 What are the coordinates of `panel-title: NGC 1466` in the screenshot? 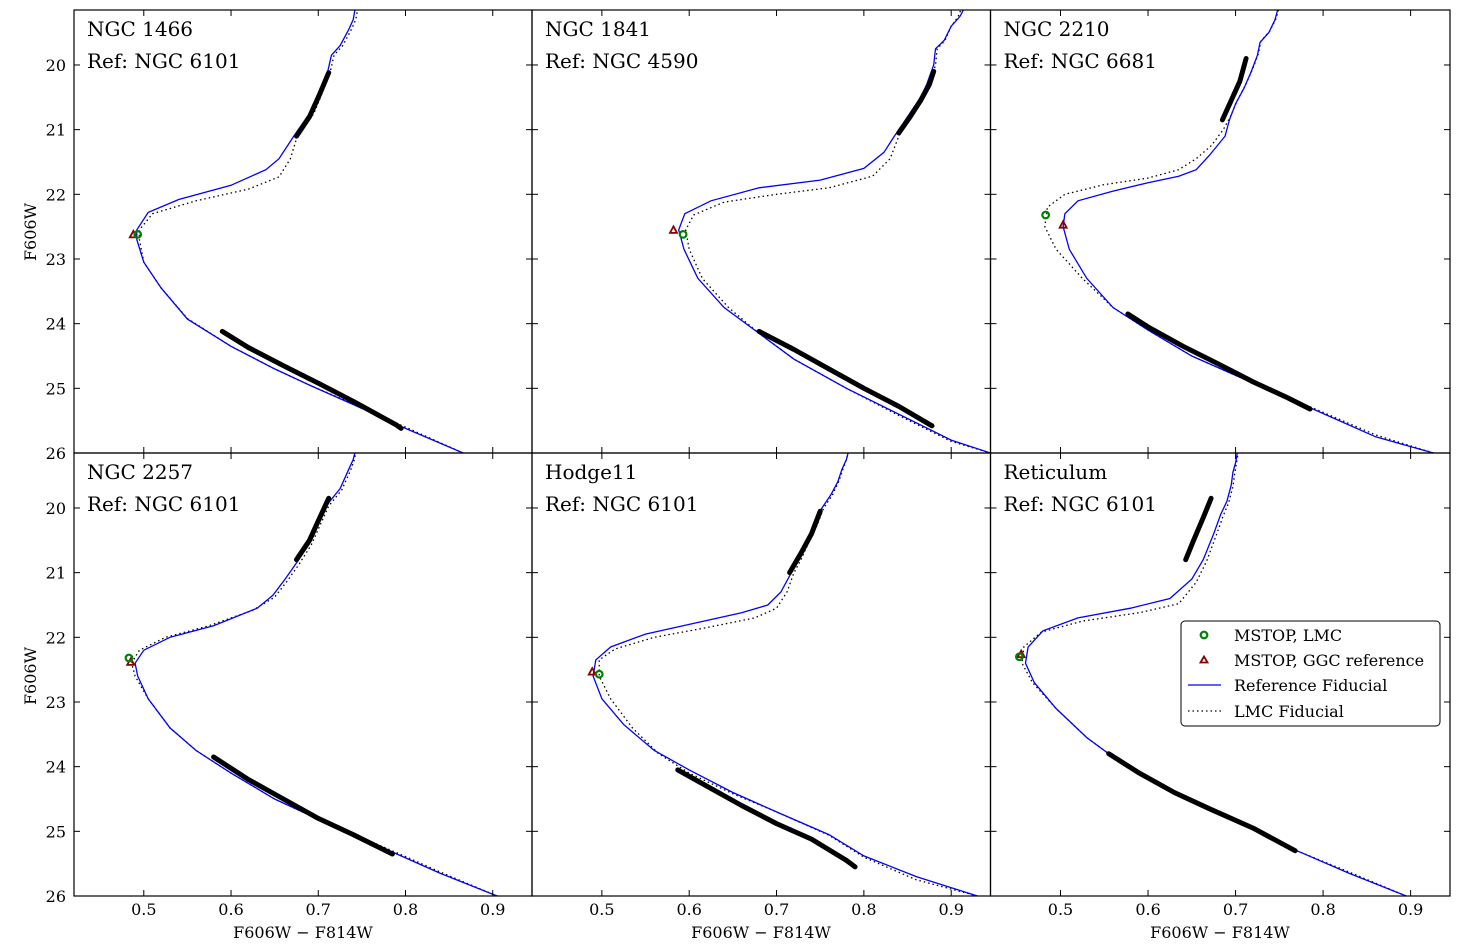 It's located at (140, 29).